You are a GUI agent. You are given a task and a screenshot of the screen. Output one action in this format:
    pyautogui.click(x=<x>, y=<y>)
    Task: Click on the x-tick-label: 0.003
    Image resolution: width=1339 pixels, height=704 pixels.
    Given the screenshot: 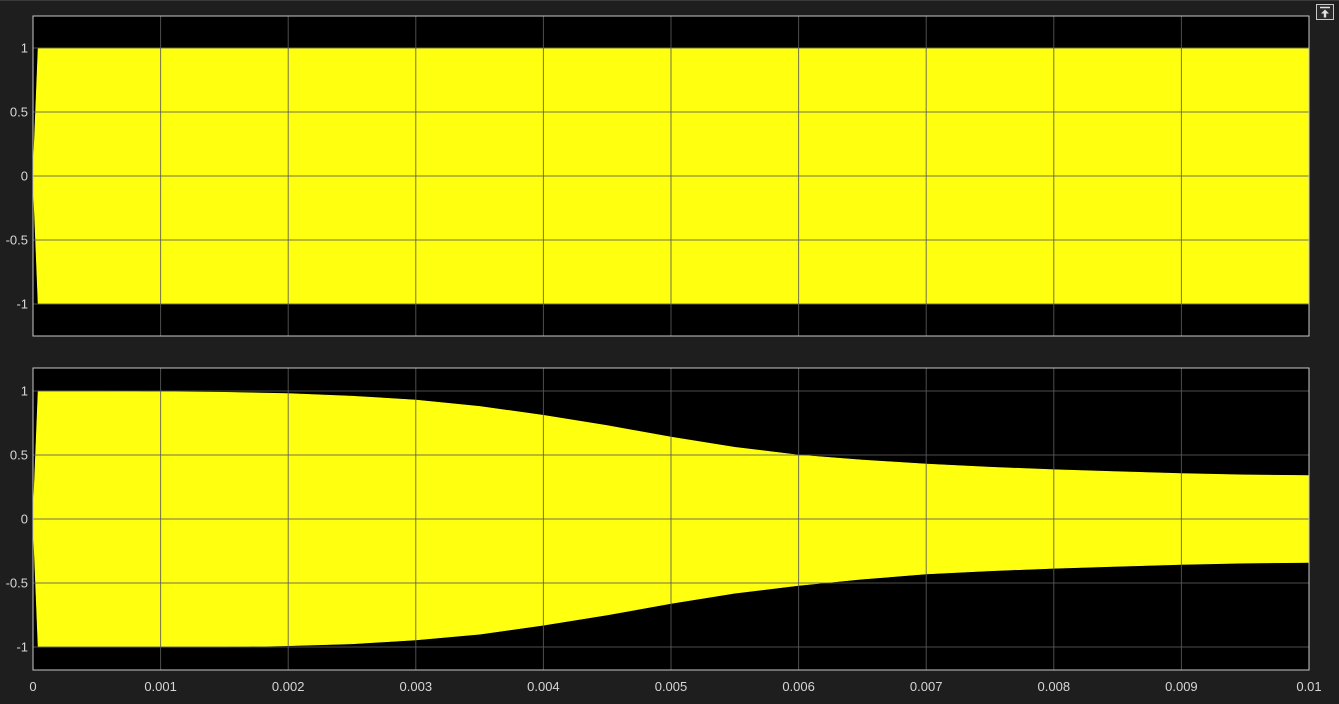 What is the action you would take?
    pyautogui.click(x=416, y=686)
    